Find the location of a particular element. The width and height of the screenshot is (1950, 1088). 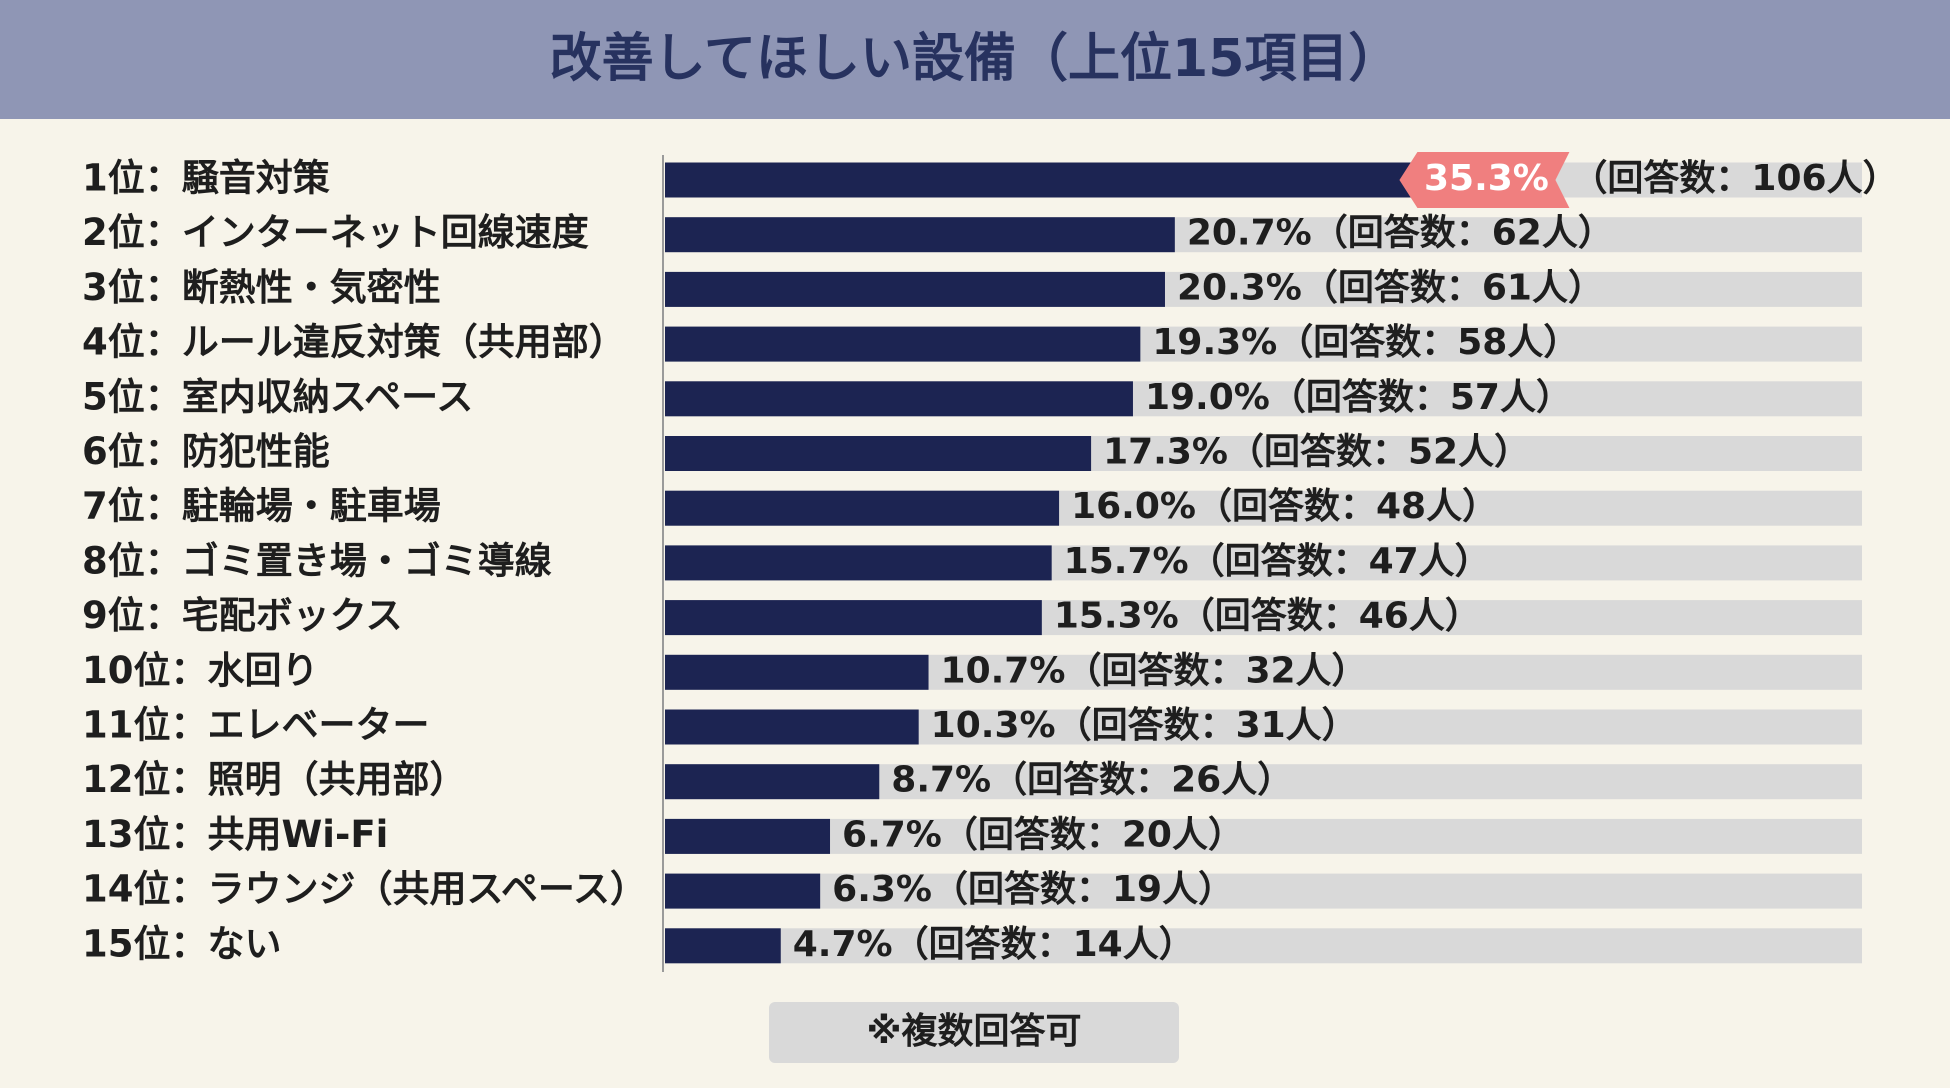

category-label: 3位：断熱性・気密性 is located at coordinates (261, 287).